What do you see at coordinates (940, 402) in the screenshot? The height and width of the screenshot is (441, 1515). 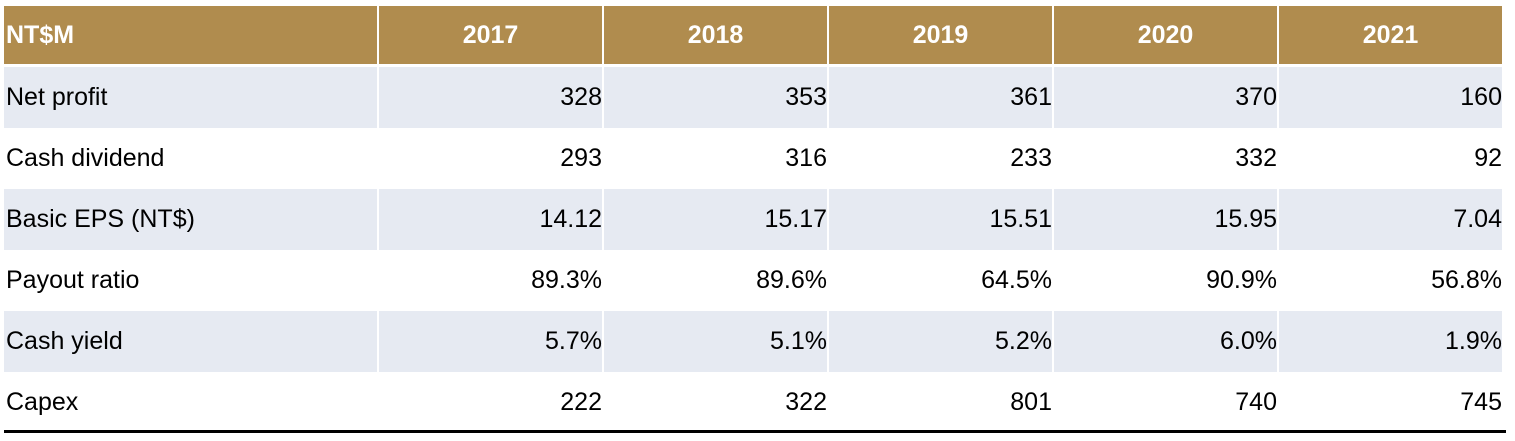 I see `table-cell: 801` at bounding box center [940, 402].